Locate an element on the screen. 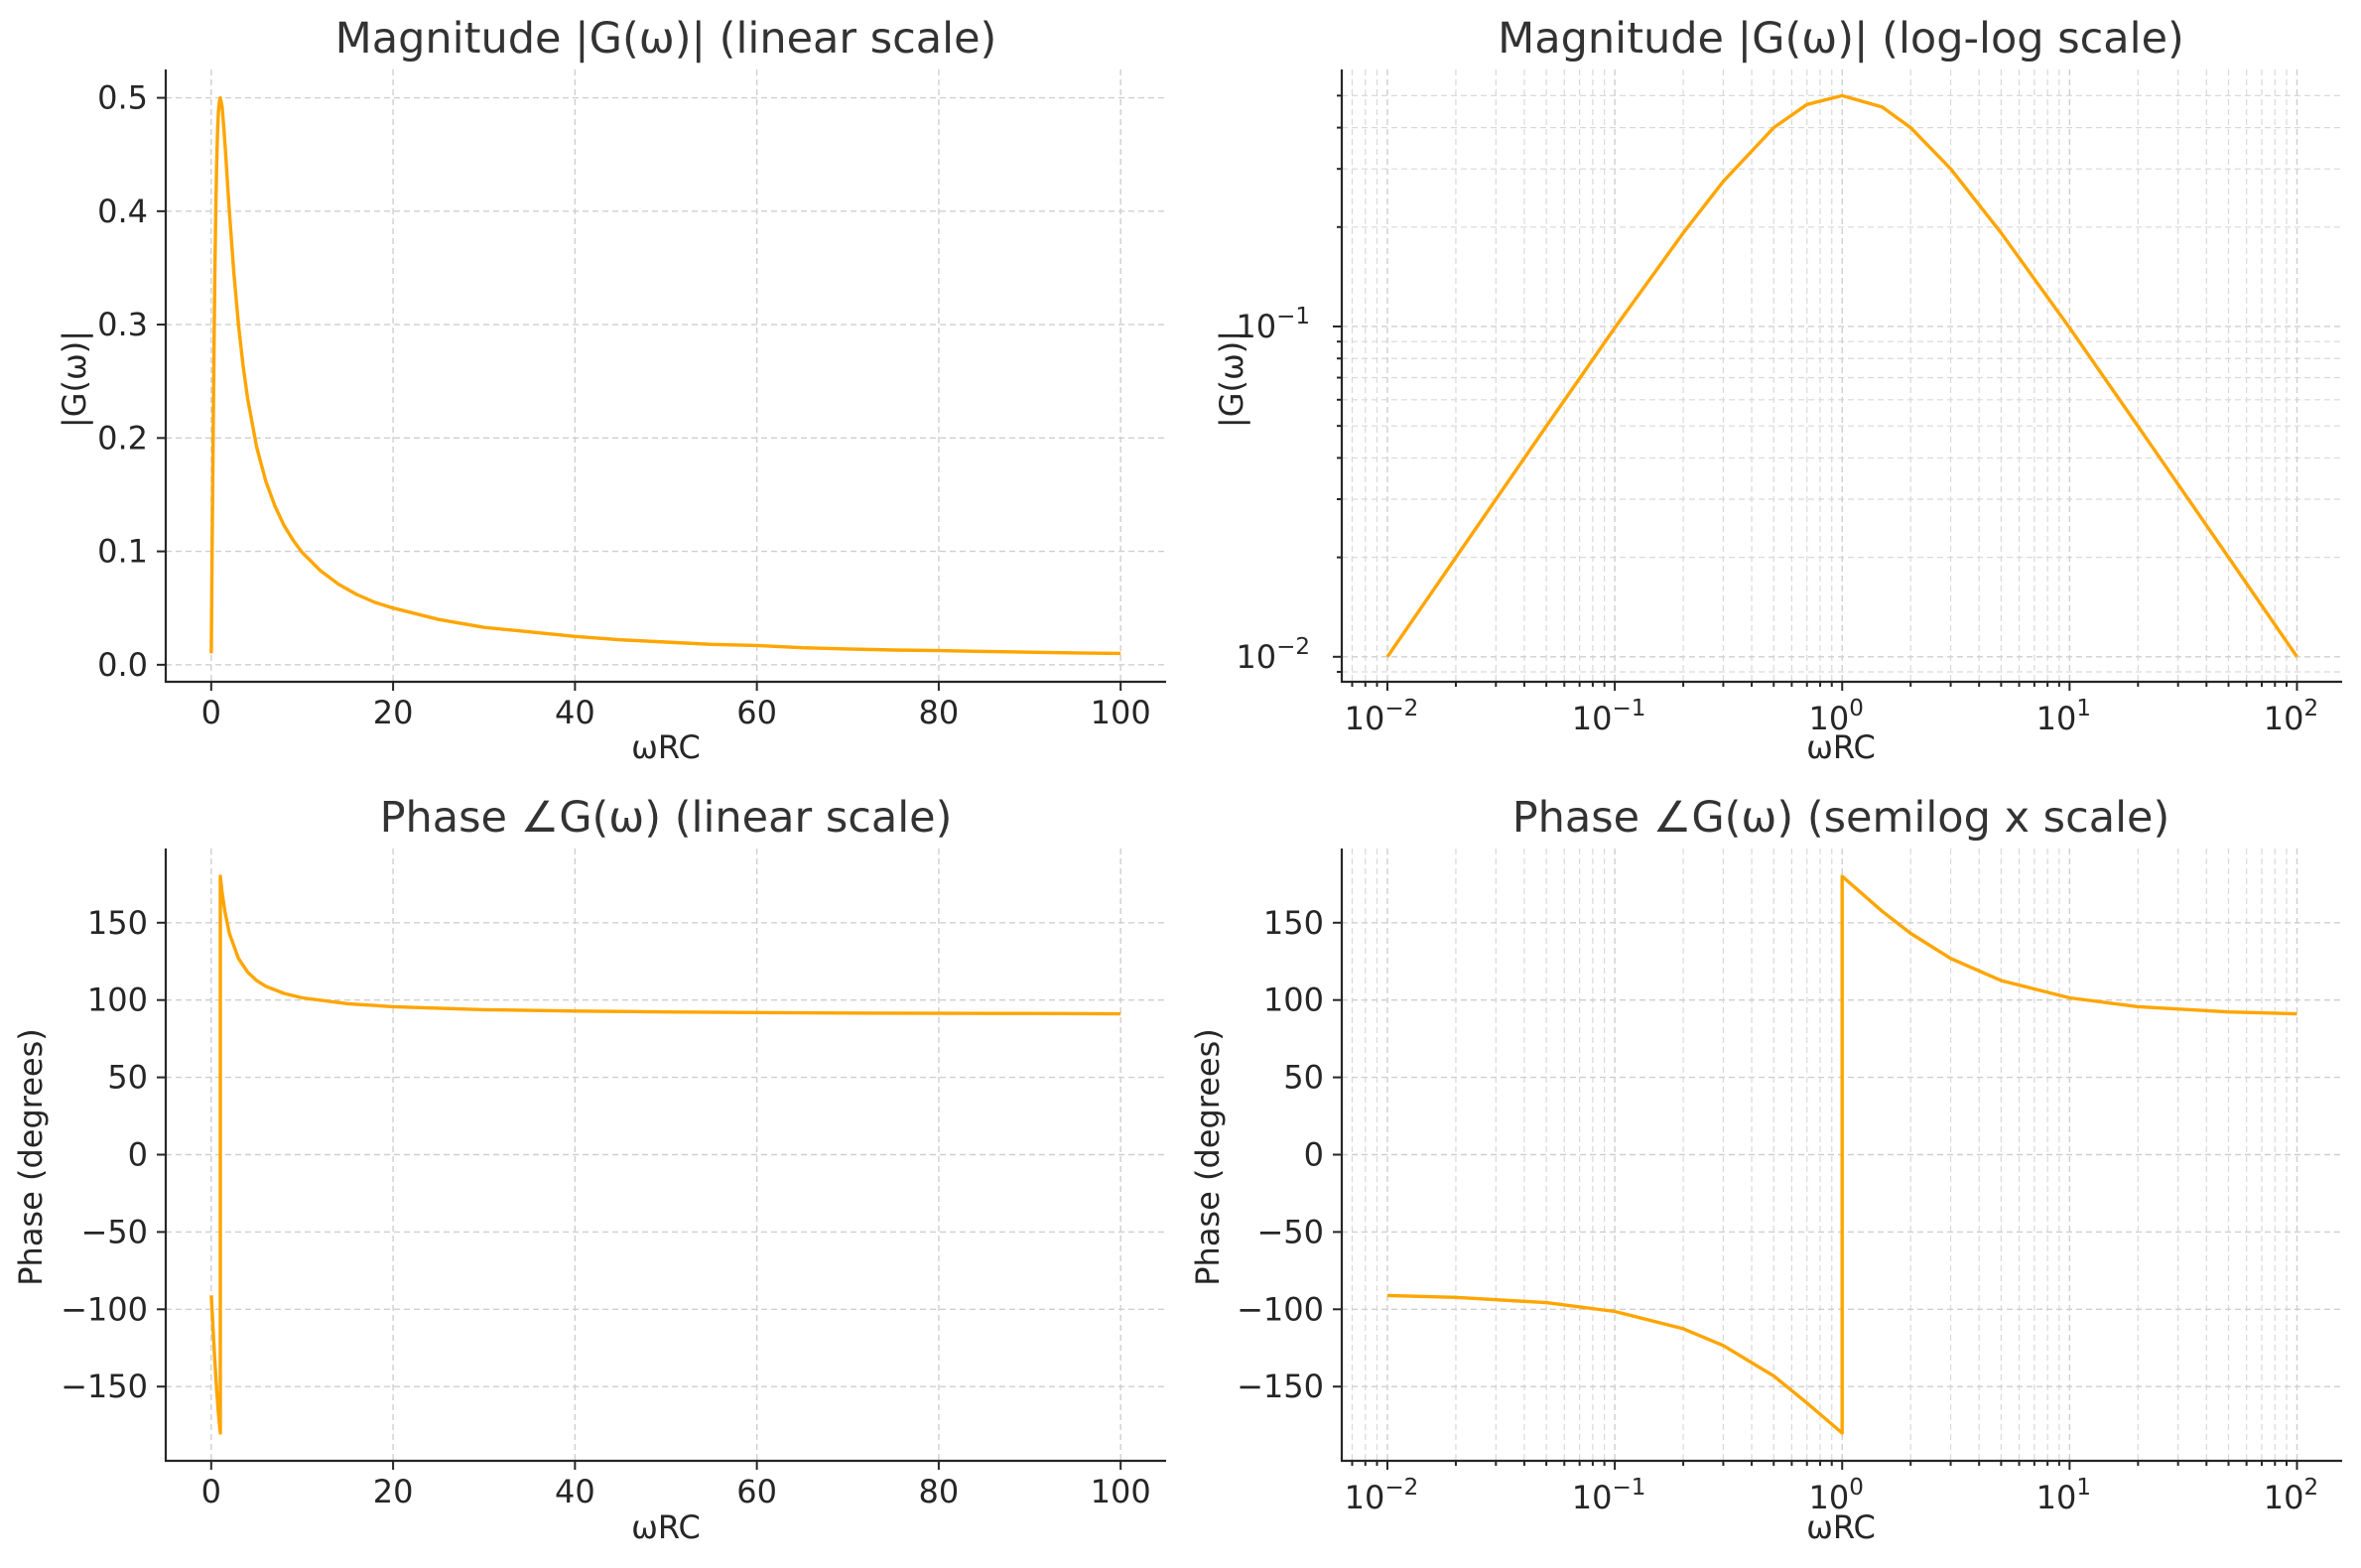  y-tick-label: 0.1 is located at coordinates (122, 552).